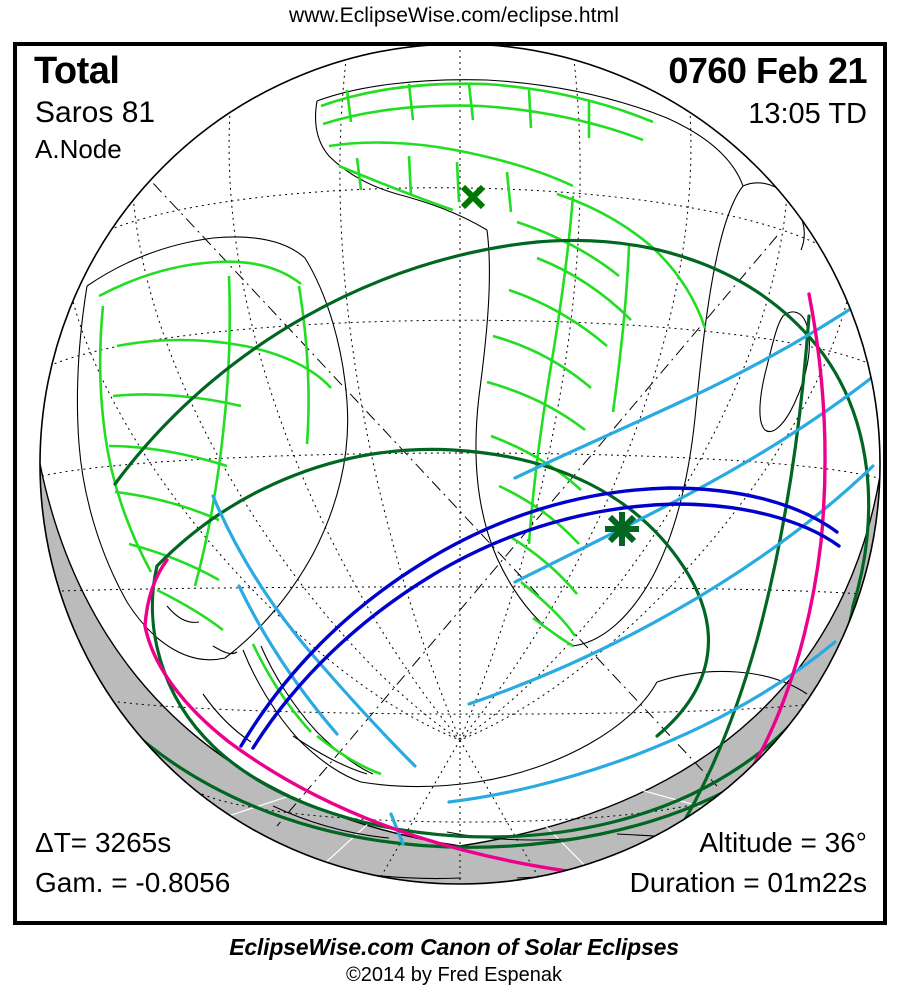  What do you see at coordinates (77, 71) in the screenshot?
I see `eclipse-type-label: Total` at bounding box center [77, 71].